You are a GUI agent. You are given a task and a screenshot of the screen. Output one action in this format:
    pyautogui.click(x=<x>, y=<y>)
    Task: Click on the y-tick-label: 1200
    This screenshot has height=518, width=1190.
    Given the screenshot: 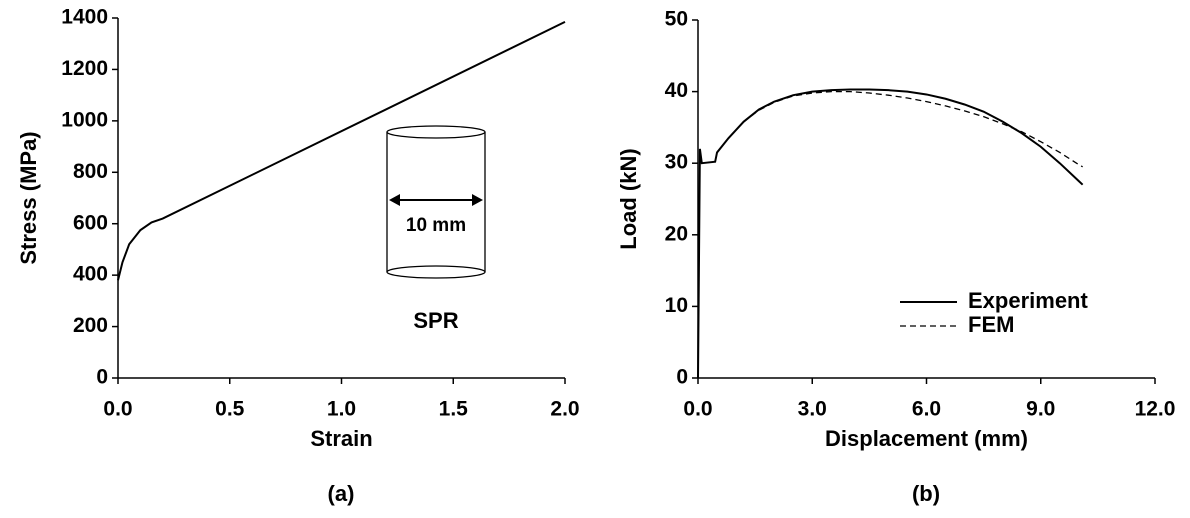 What is the action you would take?
    pyautogui.click(x=84, y=68)
    